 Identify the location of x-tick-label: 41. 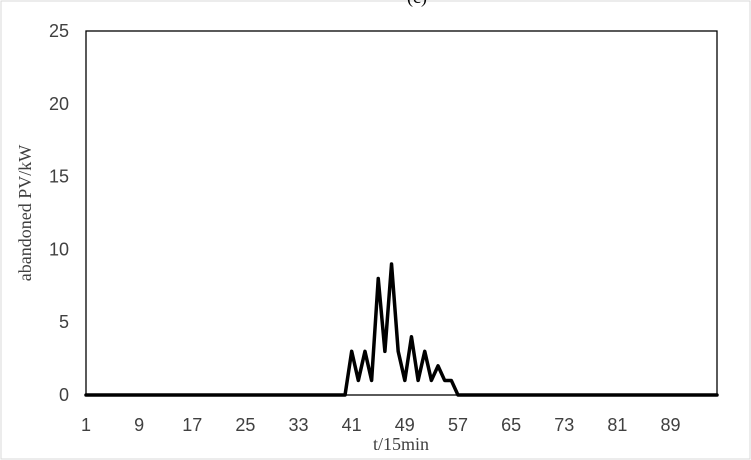
(352, 425).